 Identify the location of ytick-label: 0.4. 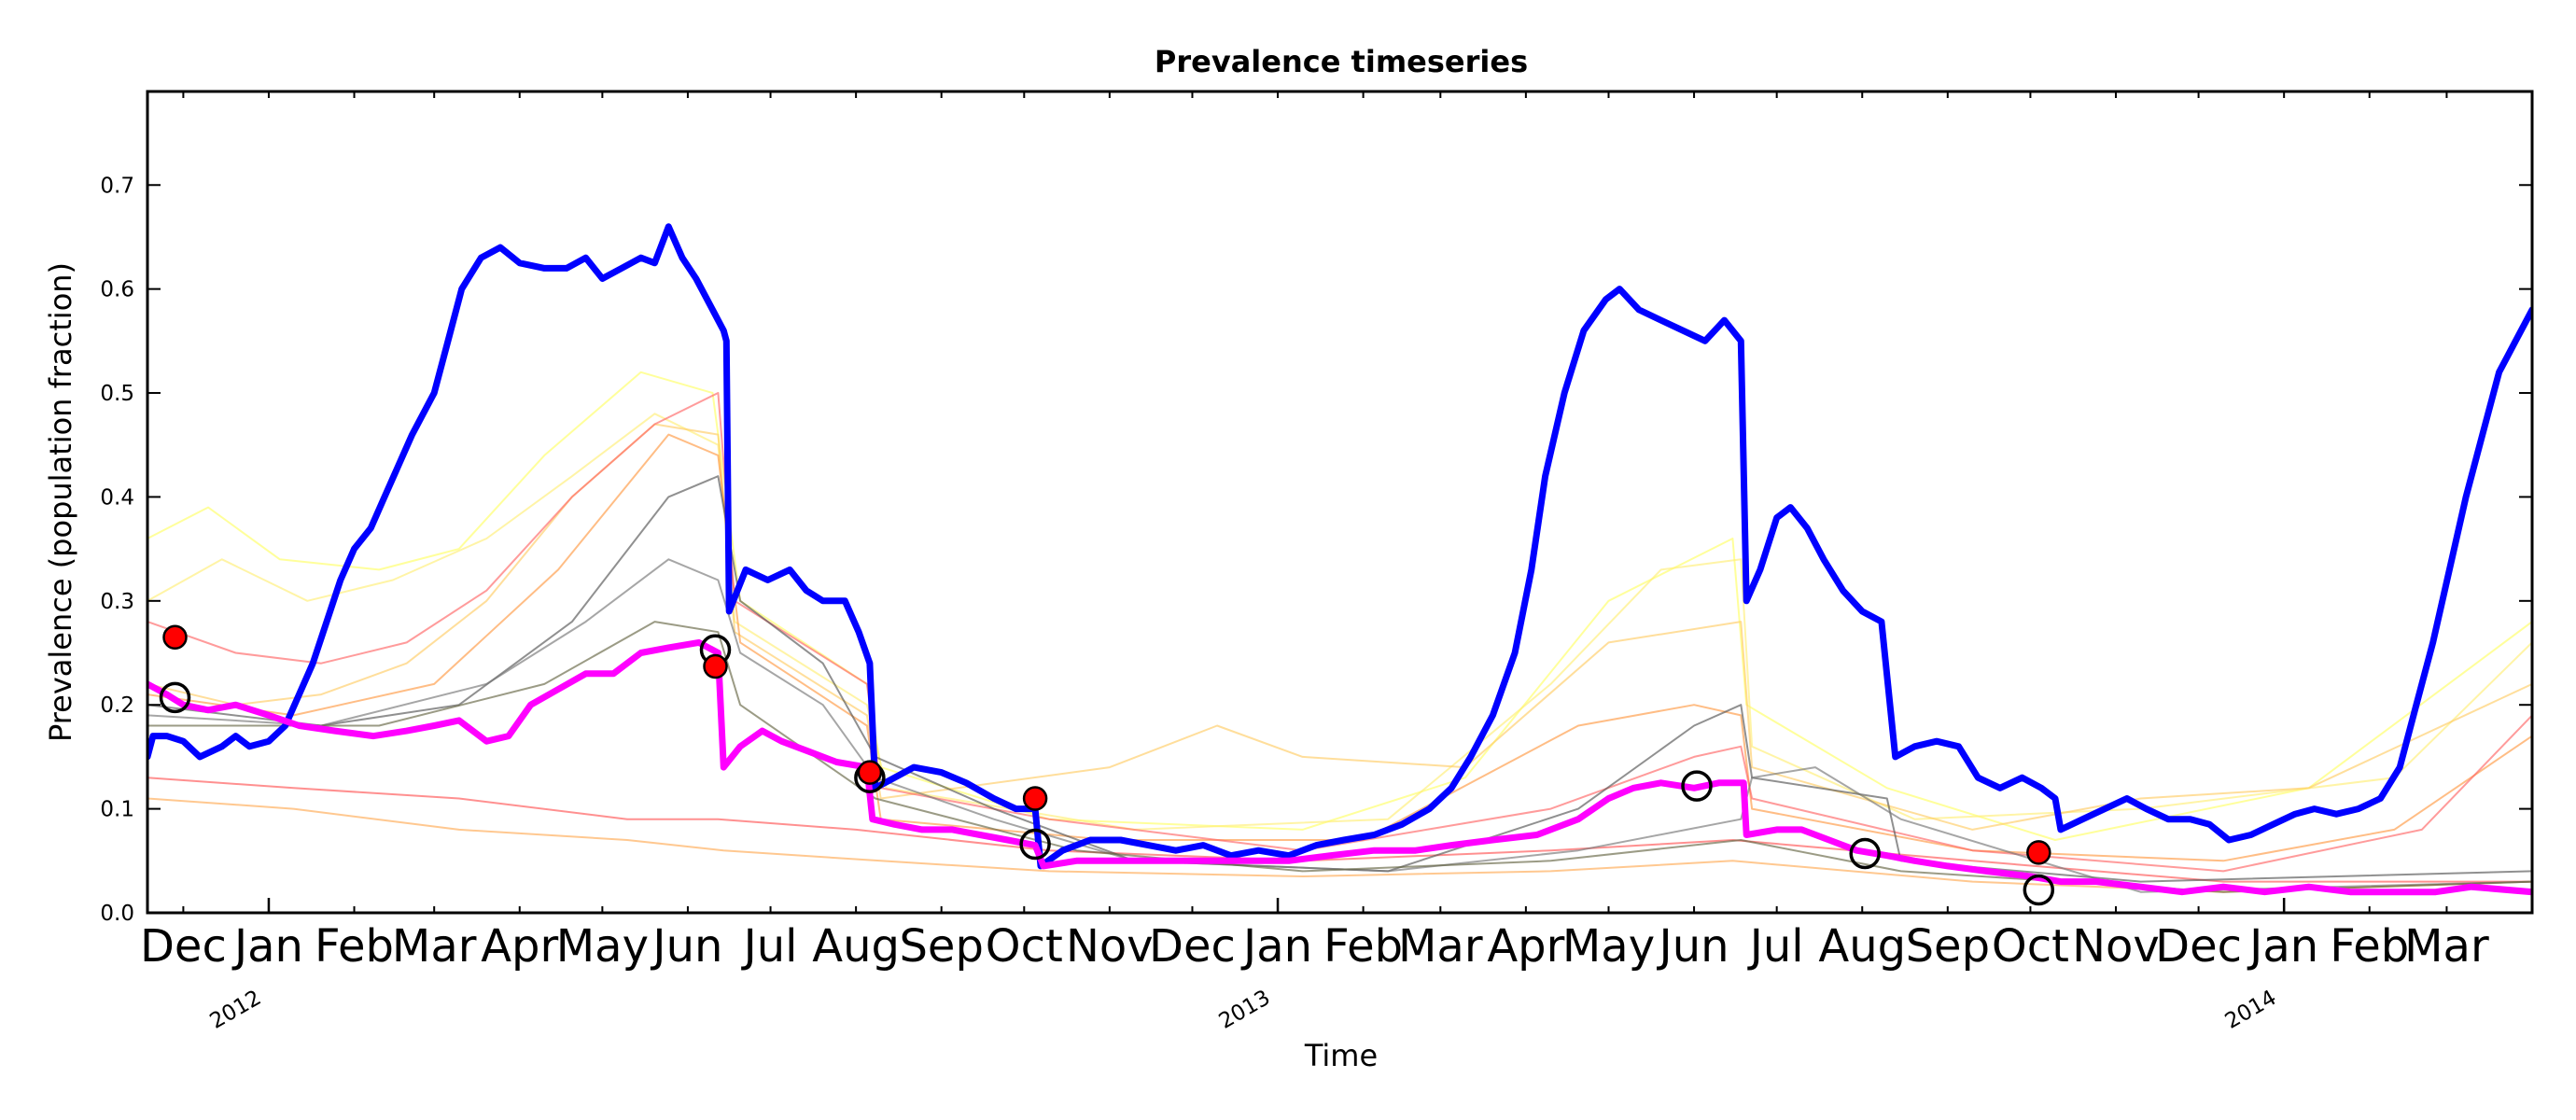
(117, 497).